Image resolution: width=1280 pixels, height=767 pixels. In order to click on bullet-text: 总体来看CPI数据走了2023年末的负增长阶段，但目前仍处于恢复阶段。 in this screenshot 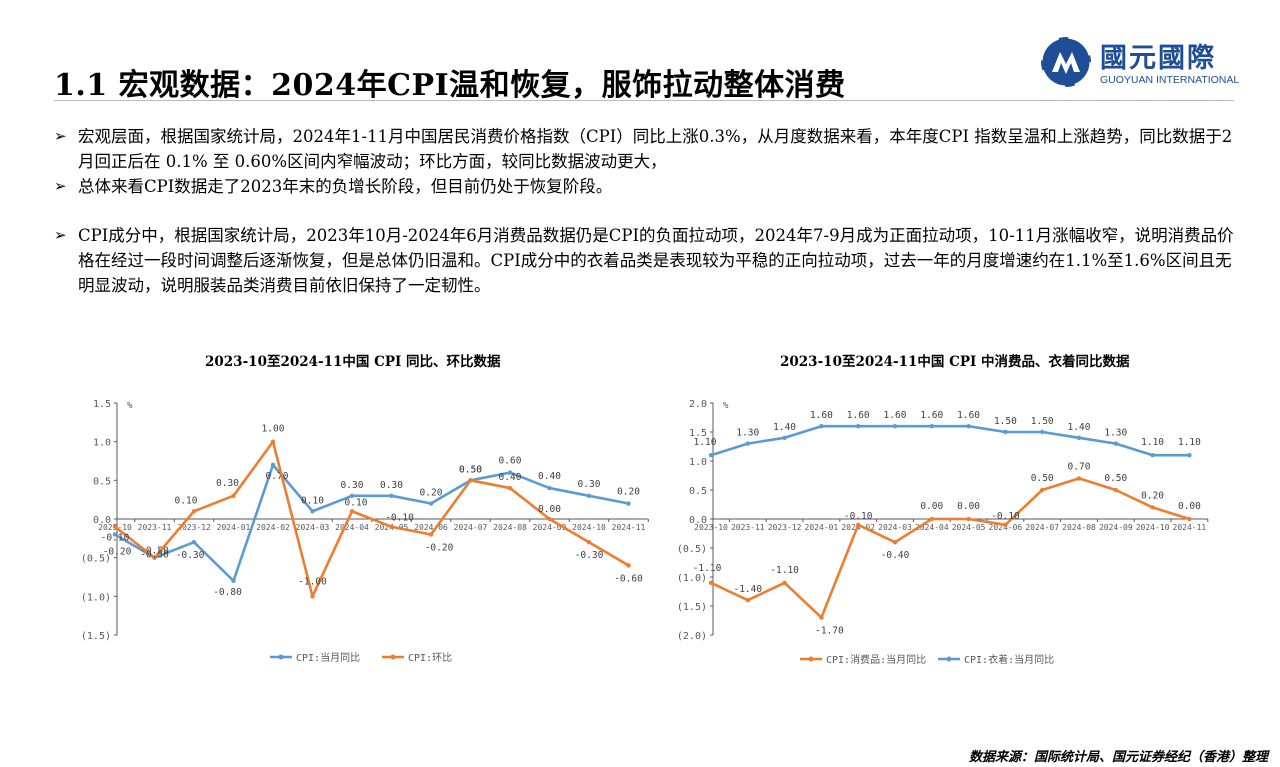, I will do `click(345, 186)`.